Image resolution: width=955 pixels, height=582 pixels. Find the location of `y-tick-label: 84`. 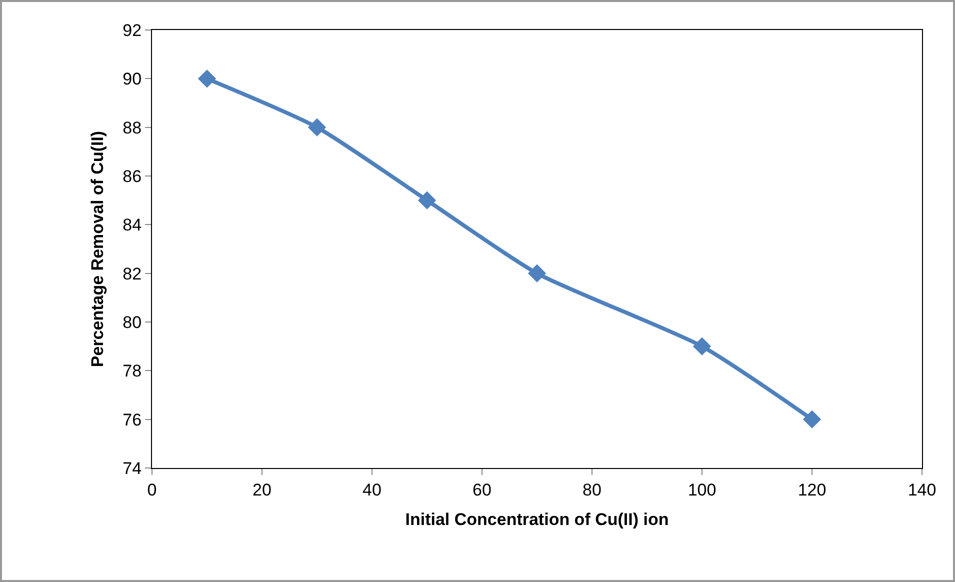

y-tick-label: 84 is located at coordinates (132, 225).